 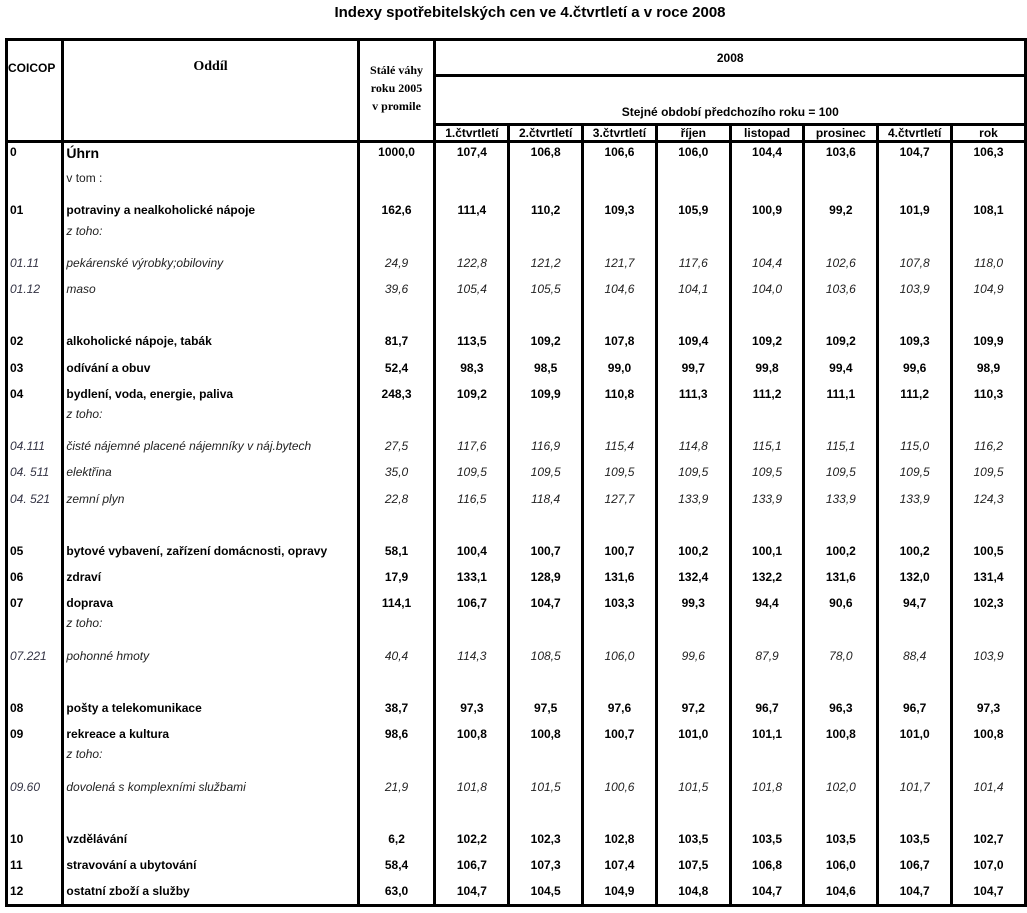 I want to click on index-value: 103,6, so click(x=841, y=156).